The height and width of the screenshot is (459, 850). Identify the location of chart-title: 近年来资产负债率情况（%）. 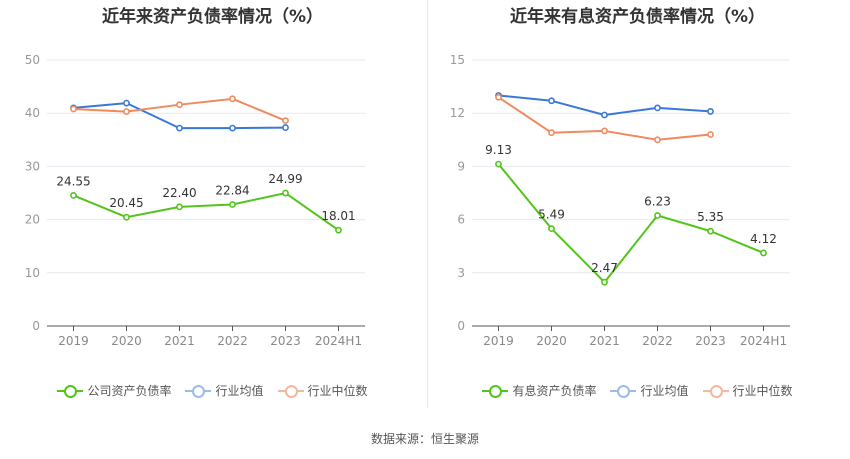
(212, 17).